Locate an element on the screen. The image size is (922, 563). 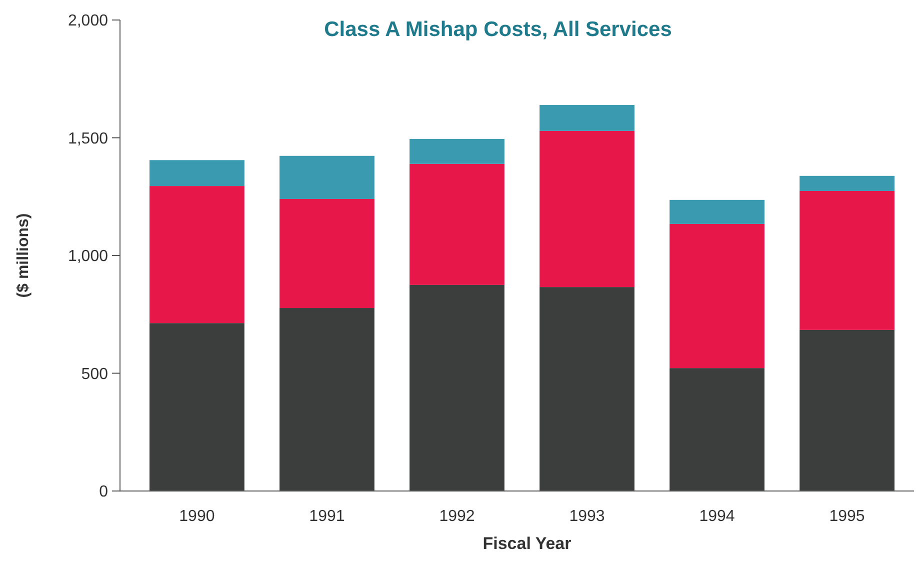
x-tick-label: 1994 is located at coordinates (717, 516).